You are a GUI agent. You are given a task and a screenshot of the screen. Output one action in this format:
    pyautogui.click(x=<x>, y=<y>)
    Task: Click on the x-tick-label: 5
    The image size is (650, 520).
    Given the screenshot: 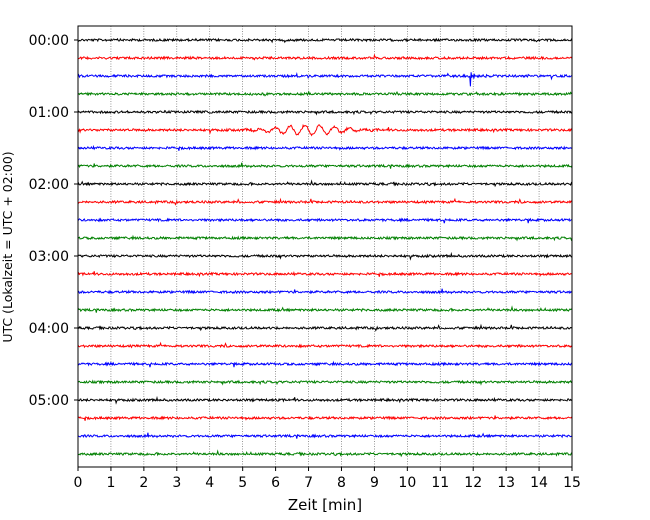 What is the action you would take?
    pyautogui.click(x=242, y=483)
    